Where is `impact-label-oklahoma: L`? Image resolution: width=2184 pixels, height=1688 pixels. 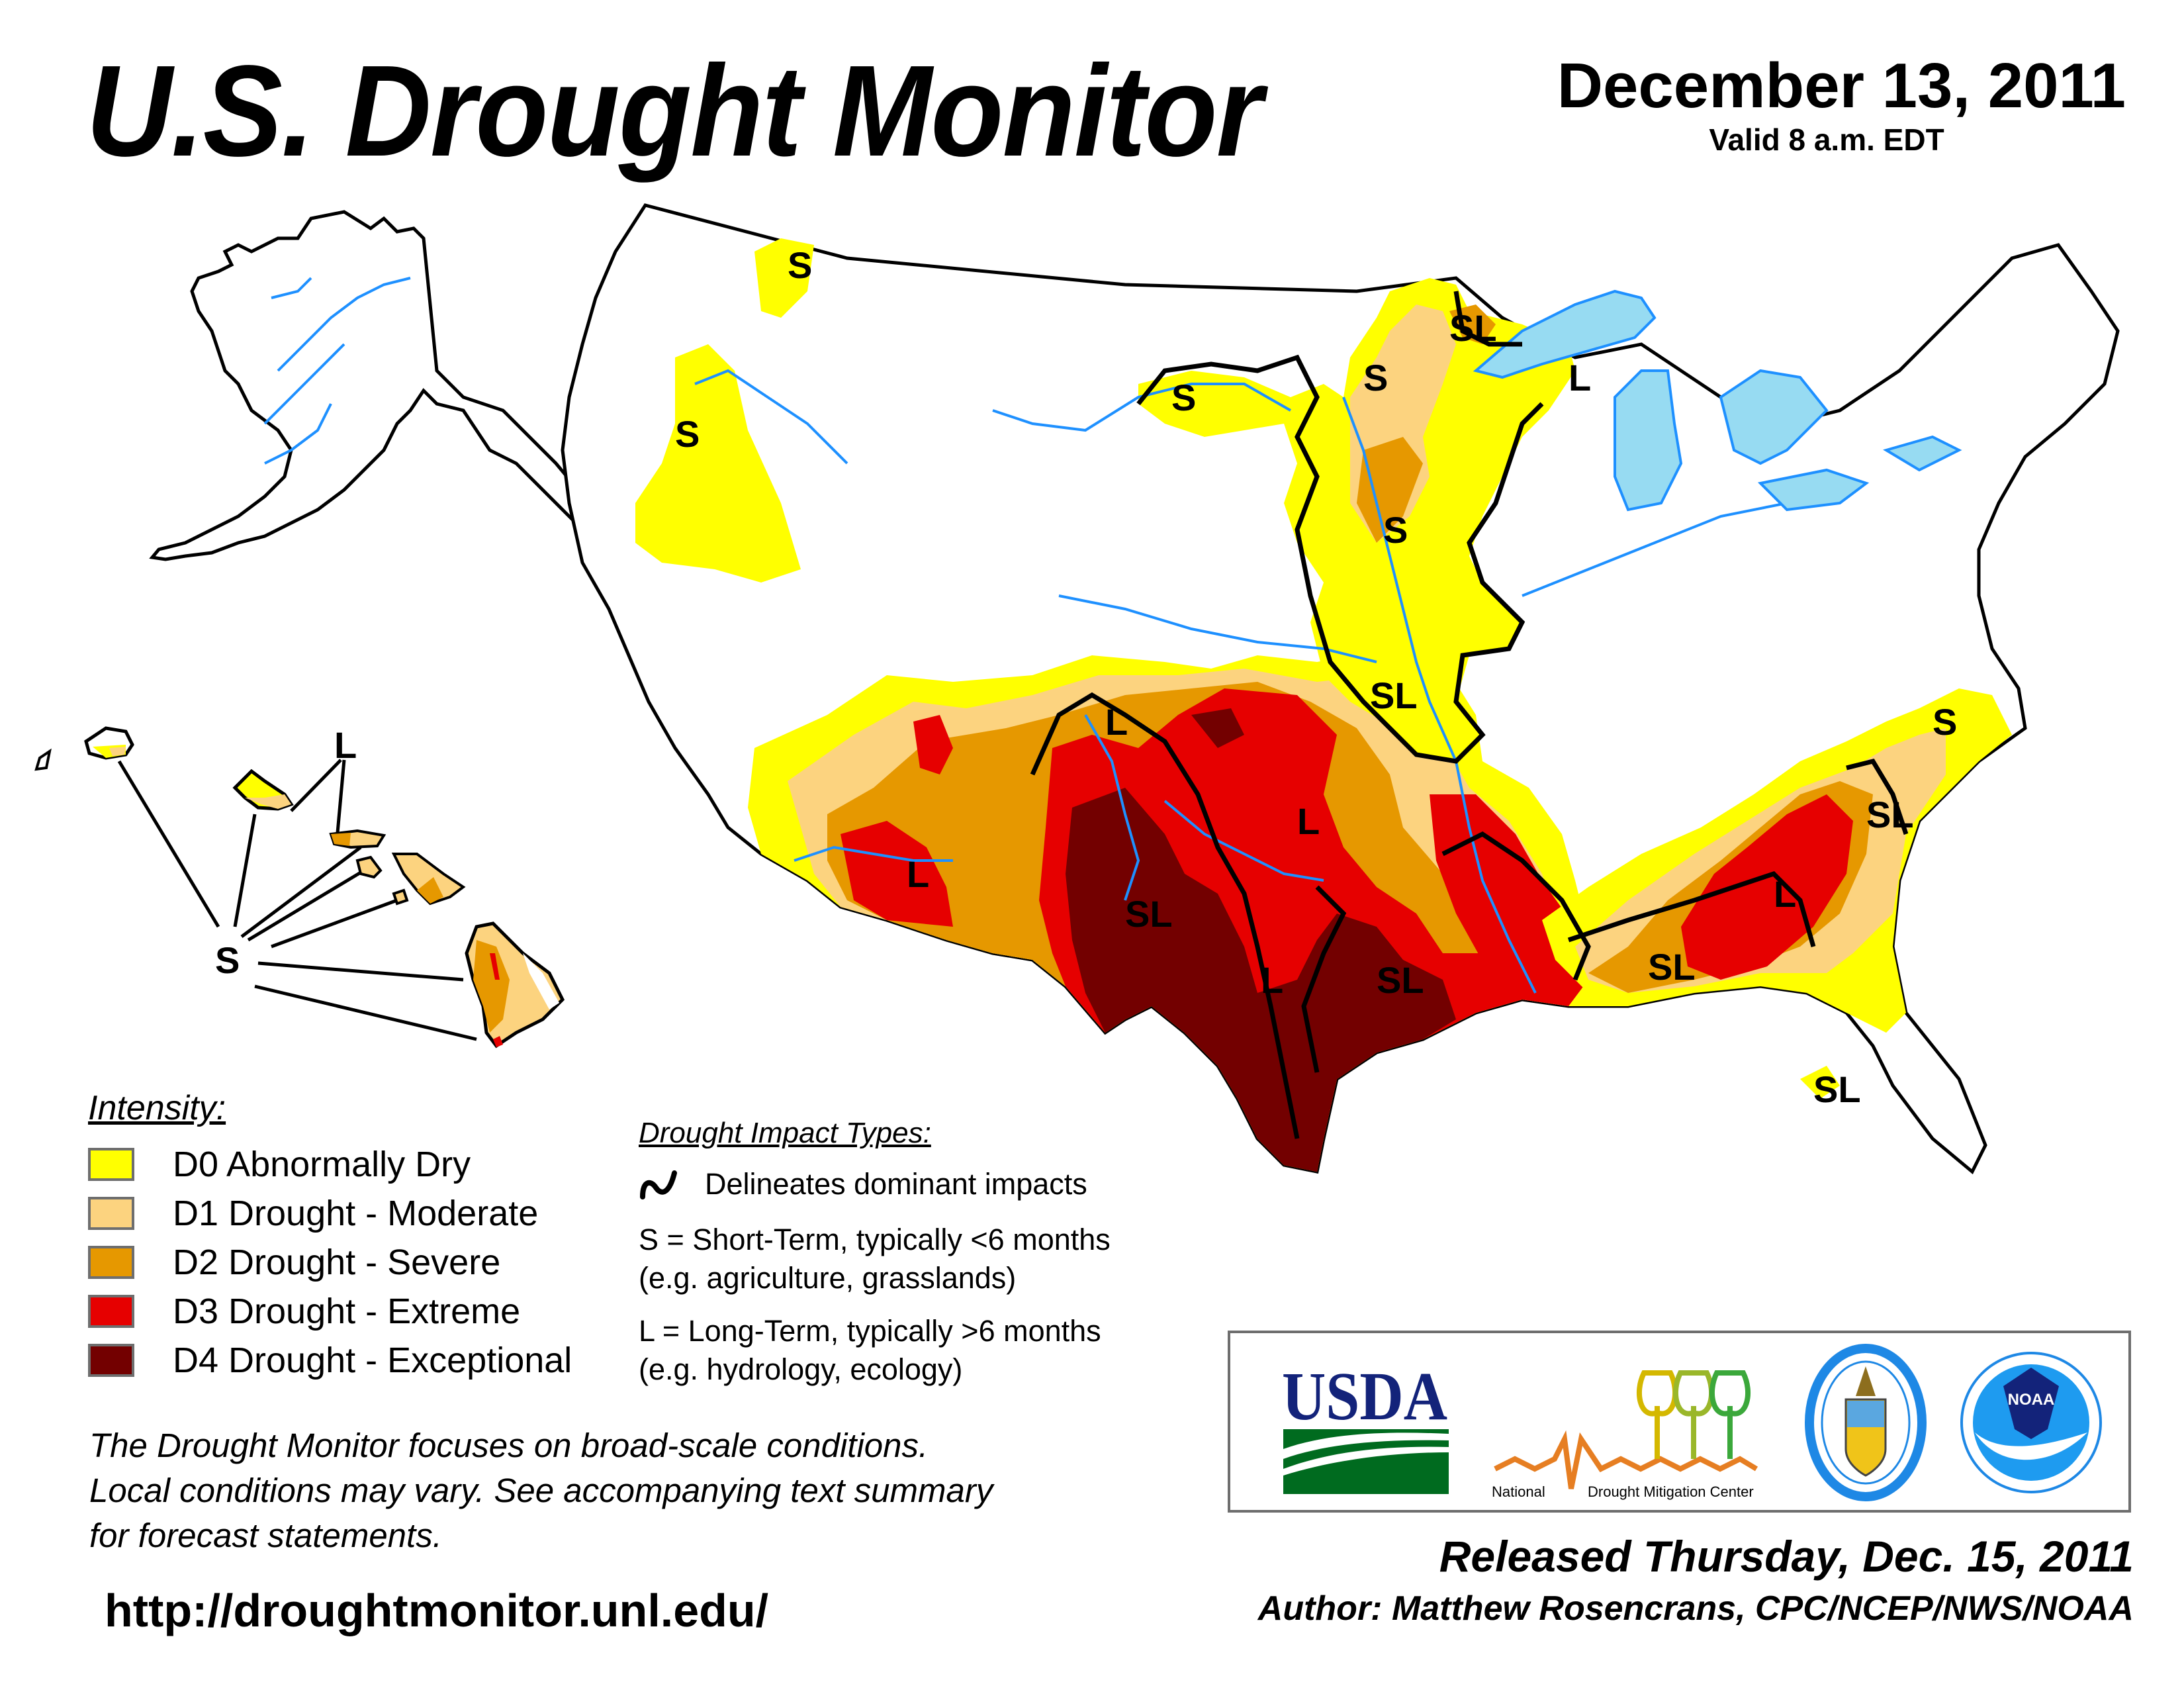 impact-label-oklahoma: L is located at coordinates (1308, 821).